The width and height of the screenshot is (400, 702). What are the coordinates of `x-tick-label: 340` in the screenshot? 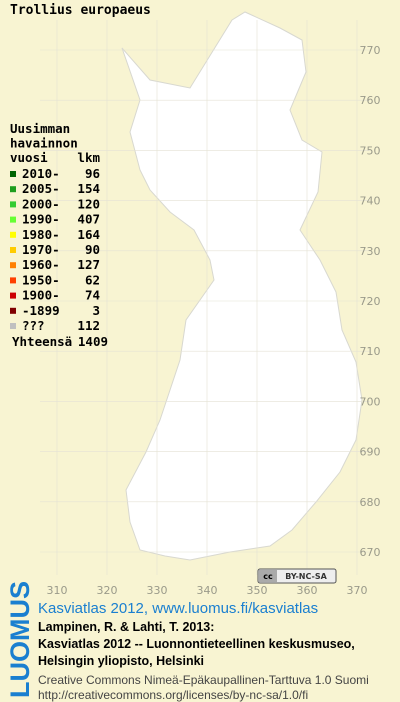 It's located at (207, 590).